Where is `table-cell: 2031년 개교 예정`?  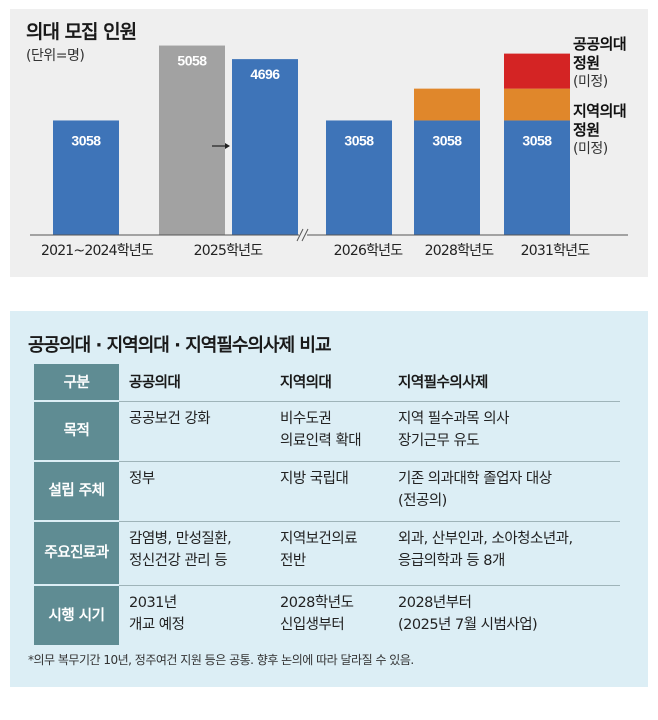
table-cell: 2031년 개교 예정 is located at coordinates (157, 613).